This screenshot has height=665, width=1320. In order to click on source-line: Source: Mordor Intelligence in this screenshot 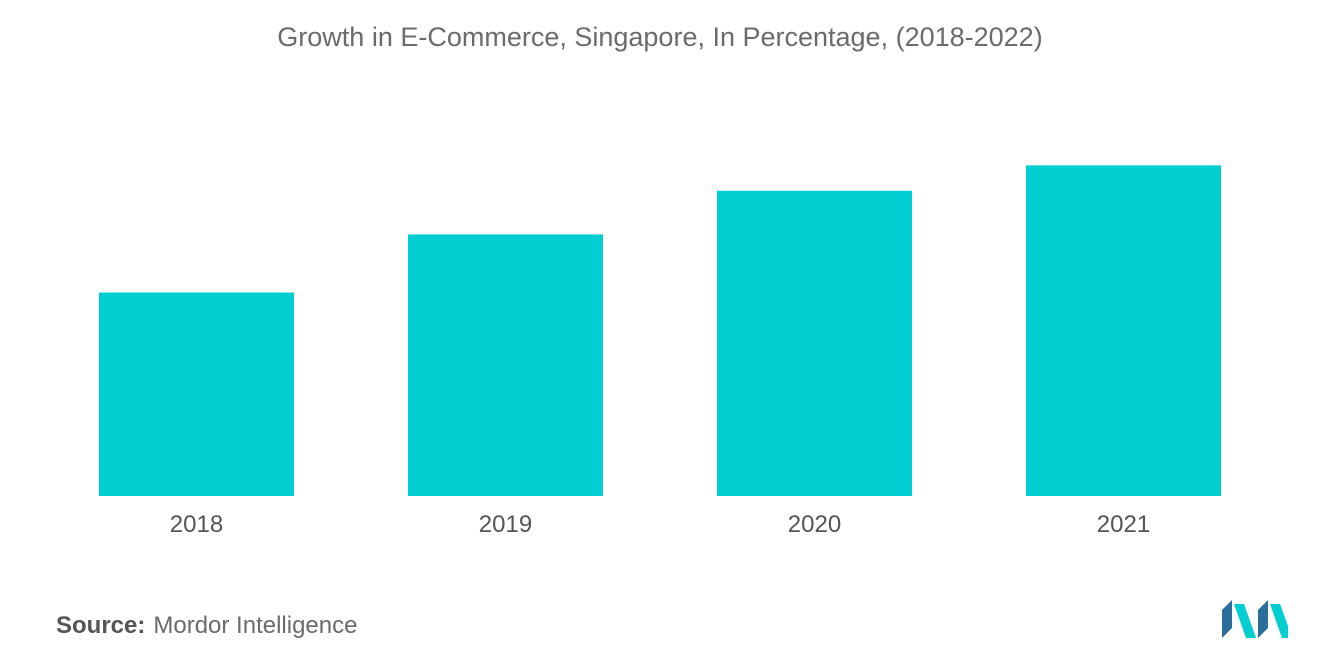, I will do `click(206, 626)`.